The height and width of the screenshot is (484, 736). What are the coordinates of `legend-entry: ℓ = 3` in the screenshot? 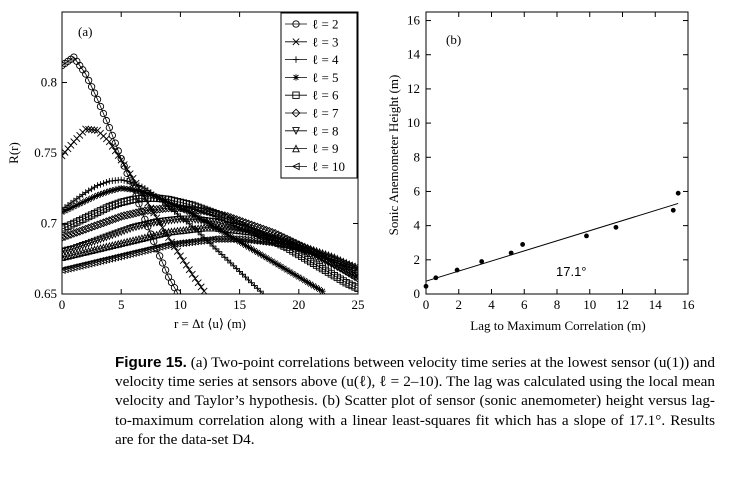 It's located at (325, 41).